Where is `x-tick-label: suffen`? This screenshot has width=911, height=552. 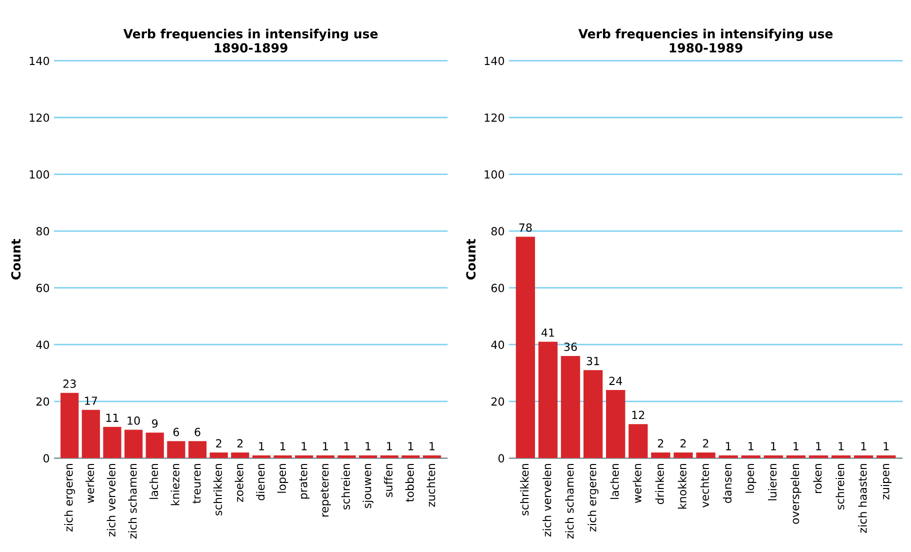
x-tick-label: suffen is located at coordinates (388, 480).